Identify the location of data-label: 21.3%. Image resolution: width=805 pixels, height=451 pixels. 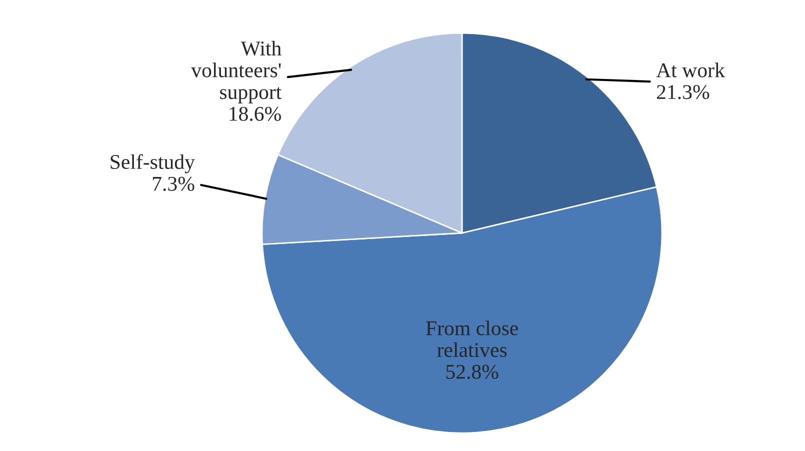
(683, 92).